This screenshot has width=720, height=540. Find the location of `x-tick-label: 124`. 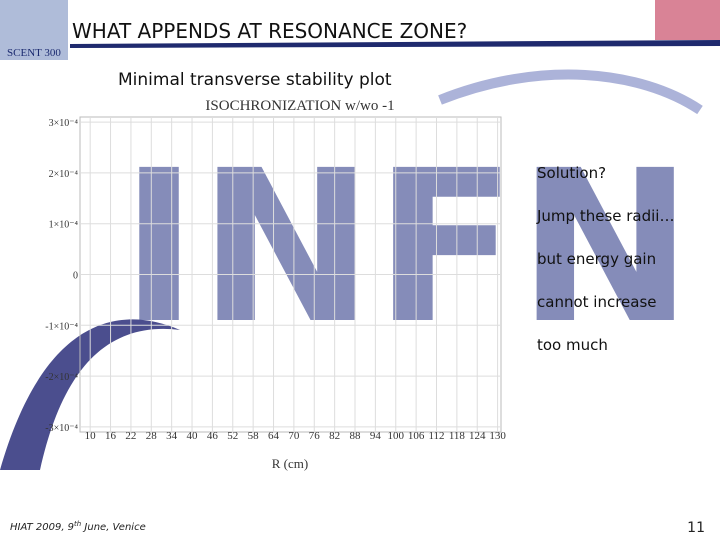

x-tick-label: 124 is located at coordinates (477, 436).